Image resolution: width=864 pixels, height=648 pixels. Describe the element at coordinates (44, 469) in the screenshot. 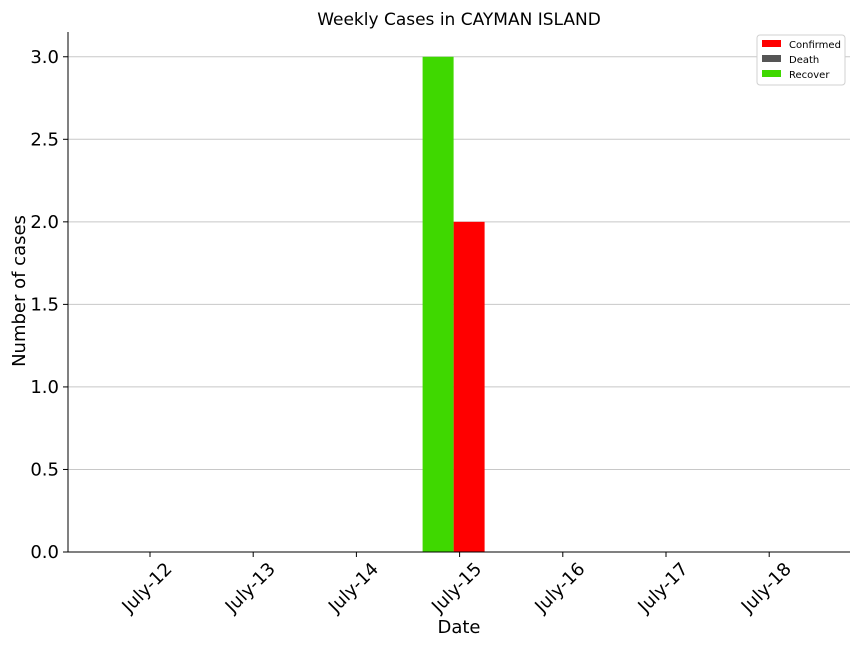

I see `y-tick-label: 0.5` at that location.